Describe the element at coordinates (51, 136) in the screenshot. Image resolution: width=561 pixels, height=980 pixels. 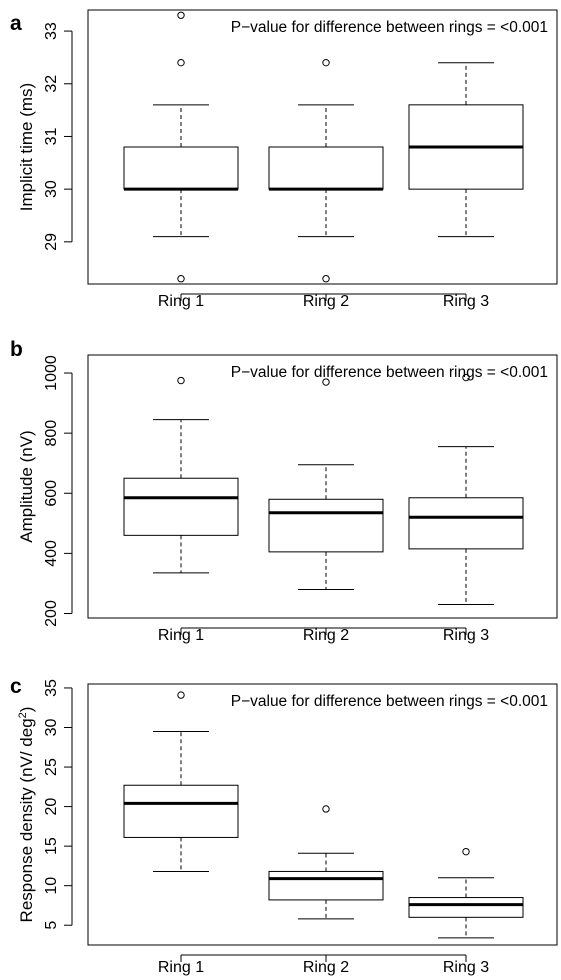
I see `y-tick-label: 31` at that location.